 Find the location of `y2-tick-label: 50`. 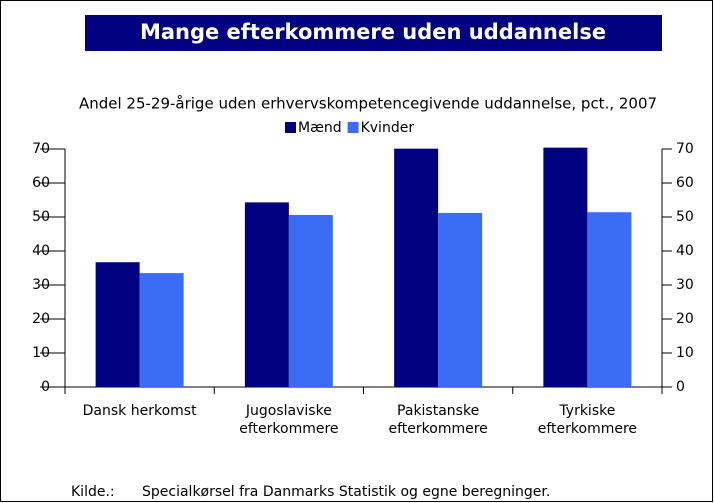

y2-tick-label: 50 is located at coordinates (685, 217).